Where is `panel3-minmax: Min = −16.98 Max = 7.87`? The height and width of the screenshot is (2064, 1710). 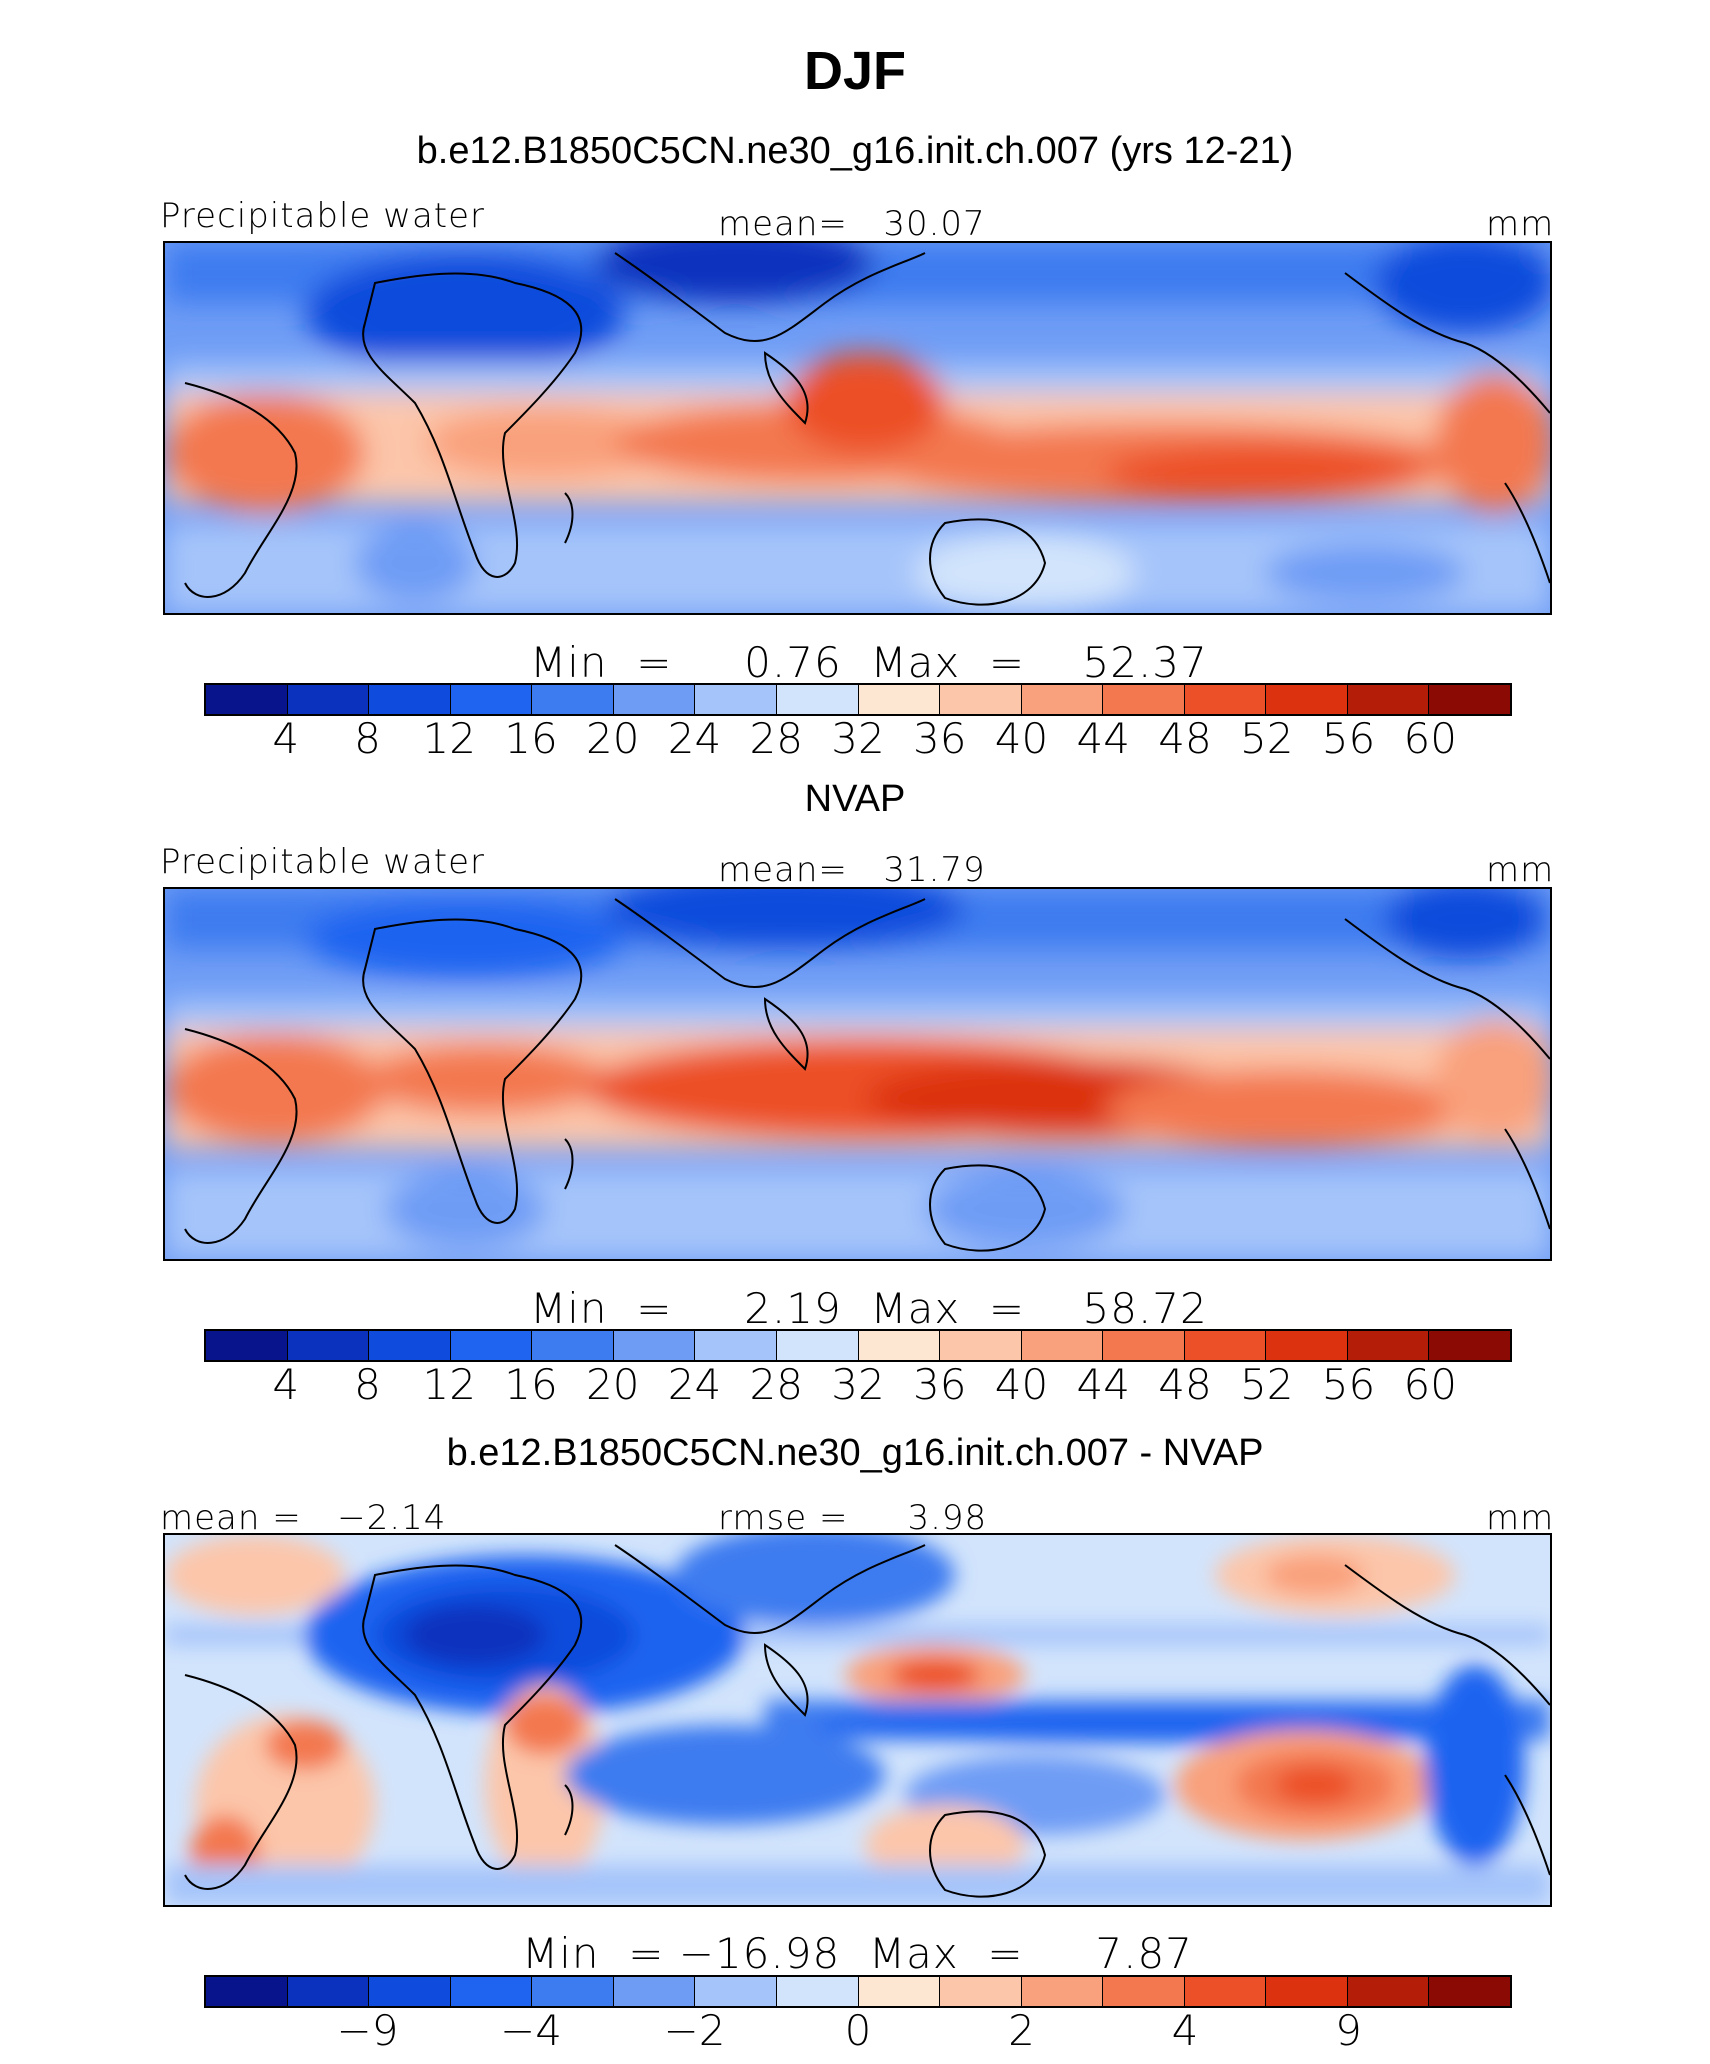 panel3-minmax: Min = −16.98 Max = 7.87 is located at coordinates (857, 1953).